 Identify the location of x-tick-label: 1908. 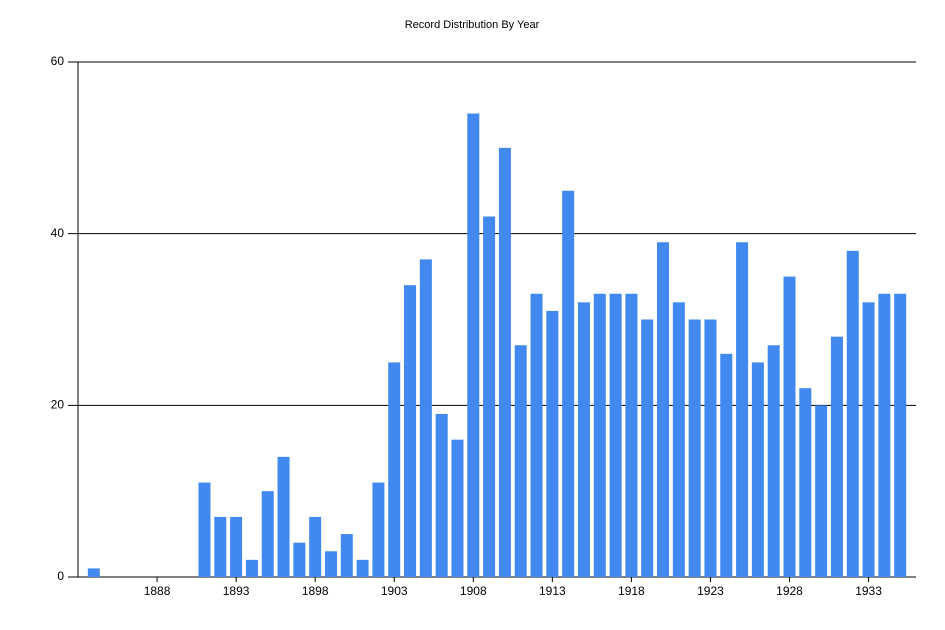
(473, 591).